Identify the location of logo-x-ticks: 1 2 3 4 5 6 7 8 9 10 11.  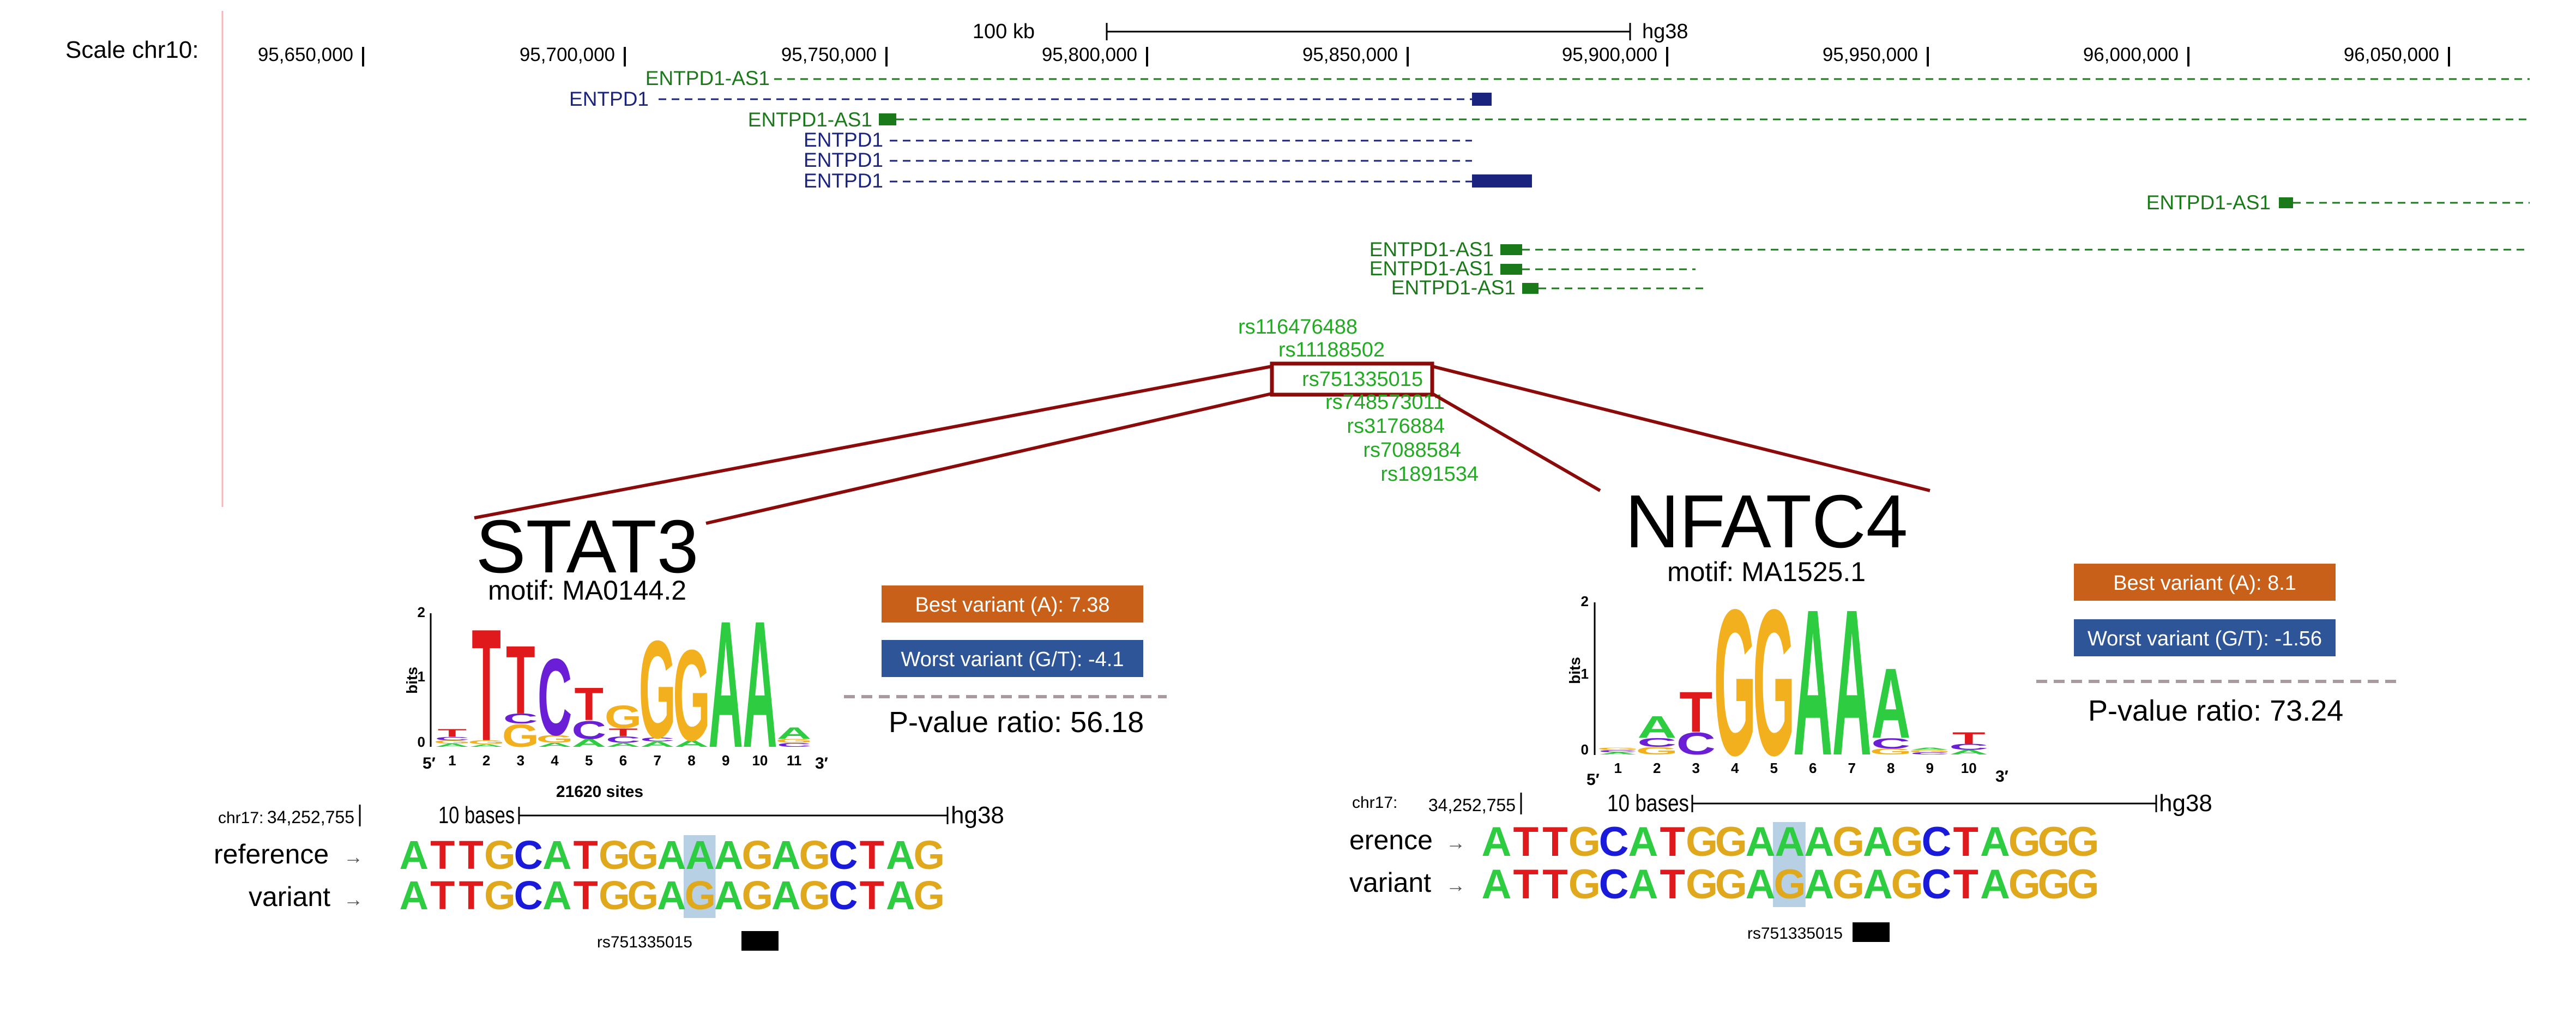
(624, 760).